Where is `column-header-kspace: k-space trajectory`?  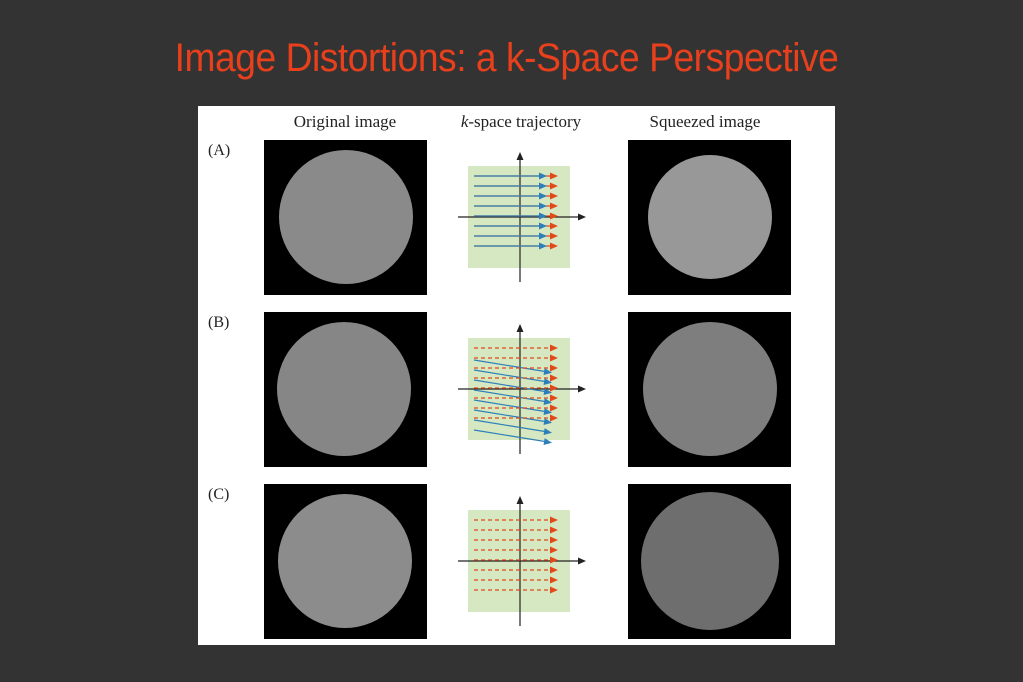
column-header-kspace: k-space trajectory is located at coordinates (521, 123).